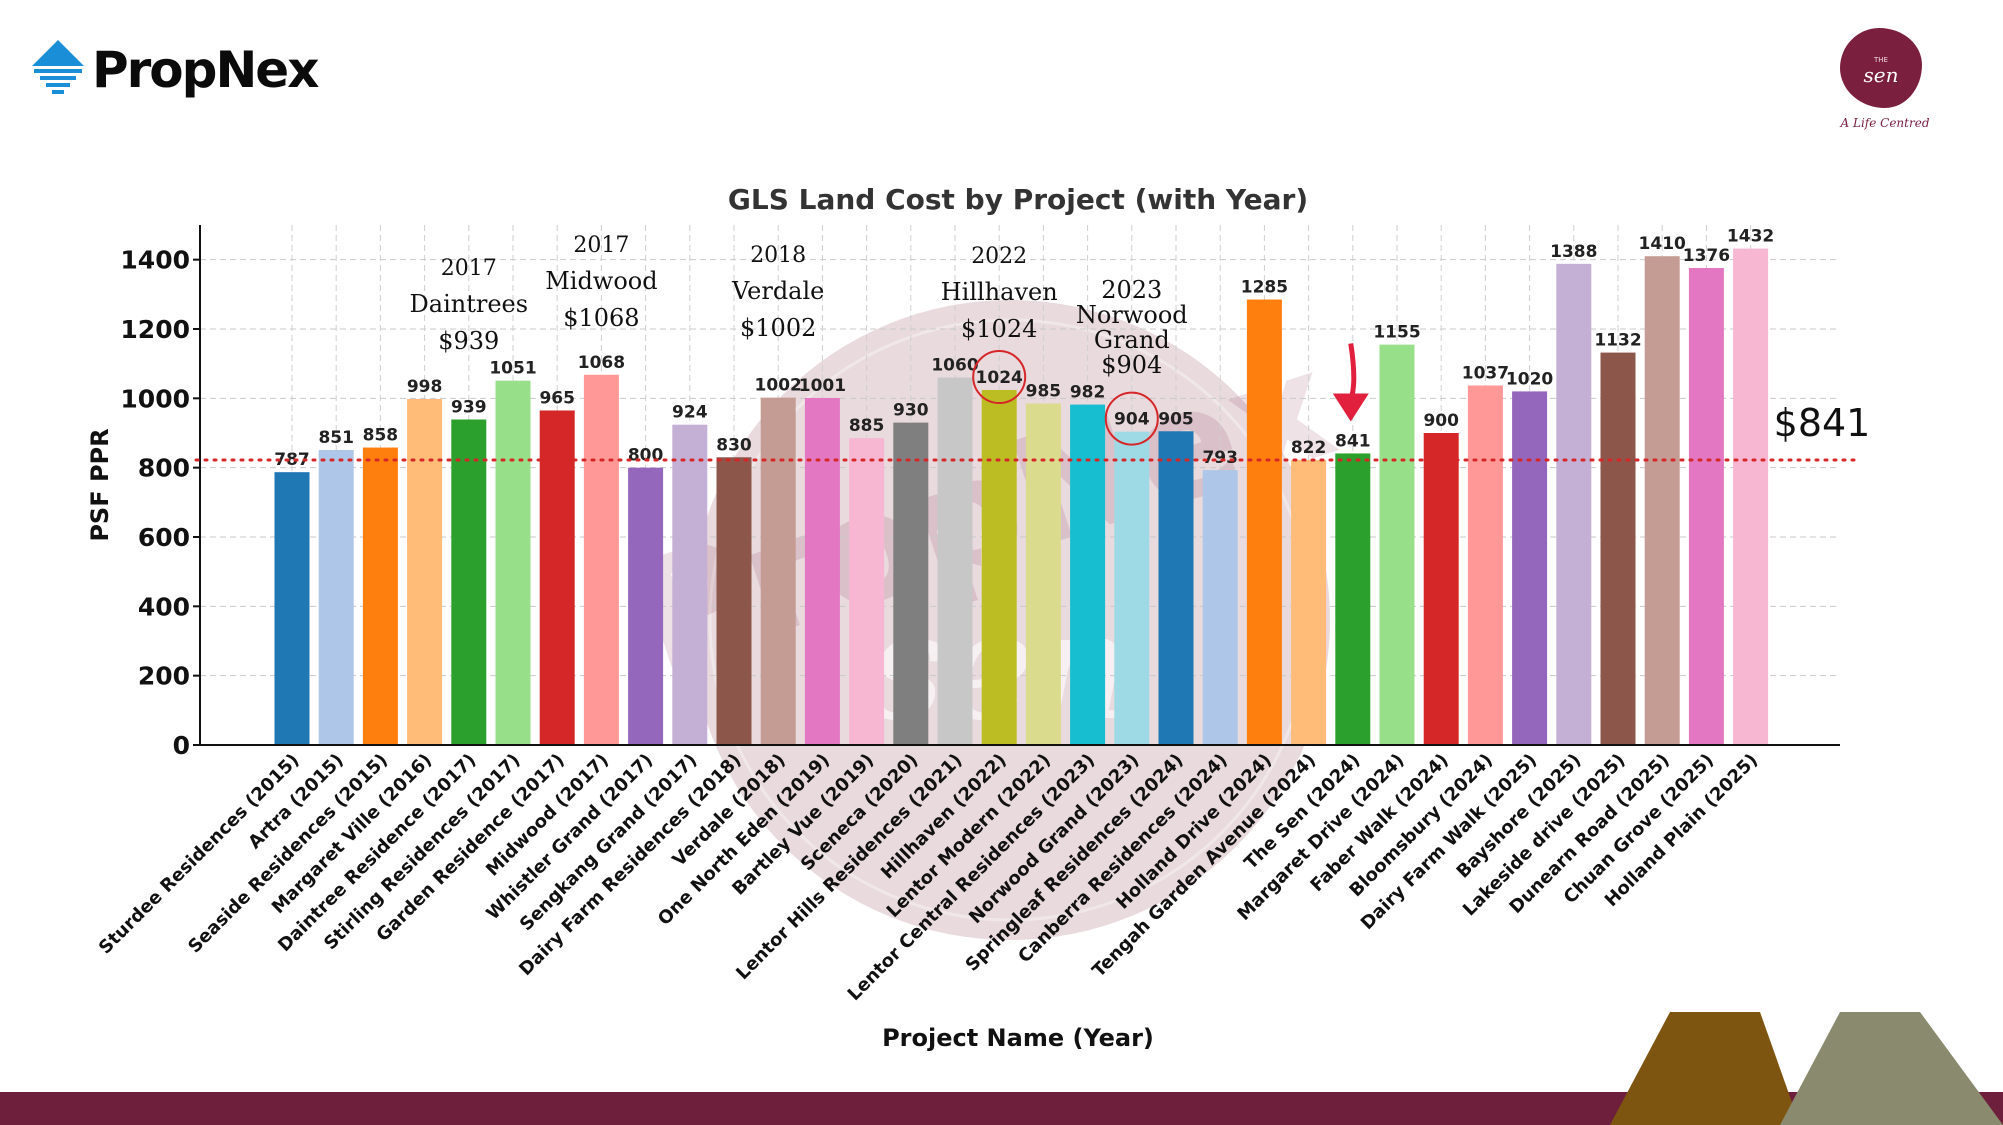 The width and height of the screenshot is (2003, 1125). I want to click on annotation-text: Norwood, so click(1132, 315).